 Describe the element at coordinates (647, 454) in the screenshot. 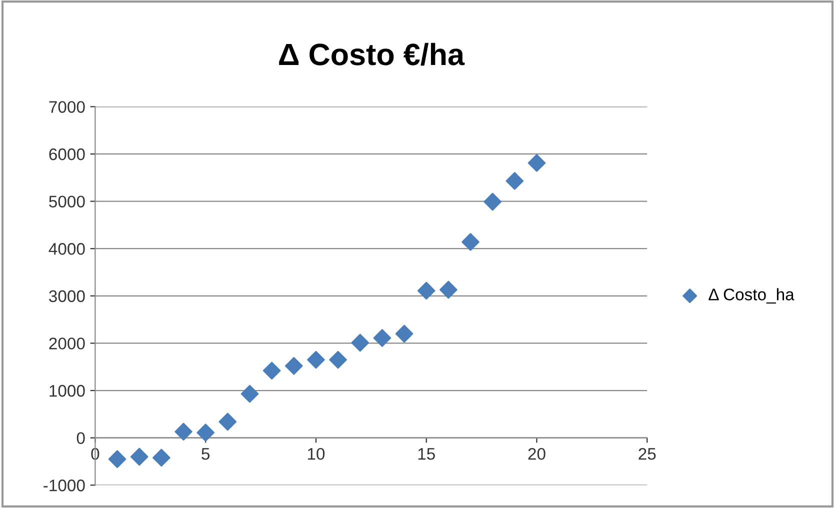

I see `x-tick-label: 25` at that location.